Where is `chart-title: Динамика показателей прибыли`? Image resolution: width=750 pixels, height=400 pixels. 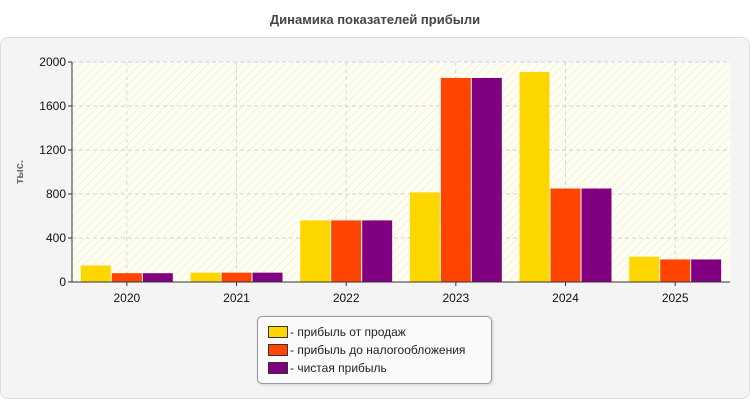 chart-title: Динамика показателей прибыли is located at coordinates (375, 19).